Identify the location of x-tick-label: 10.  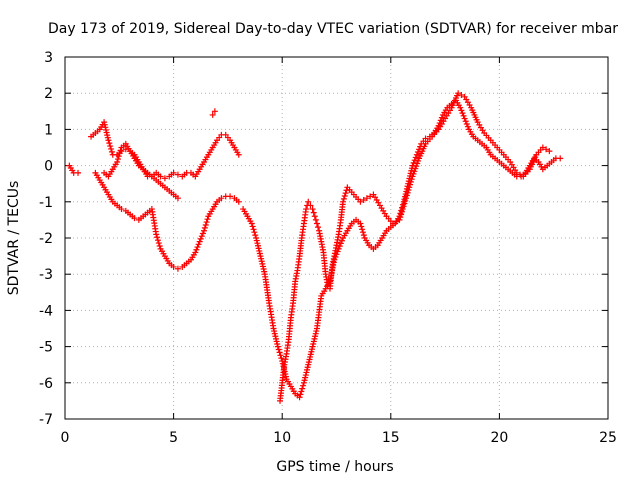
(282, 438).